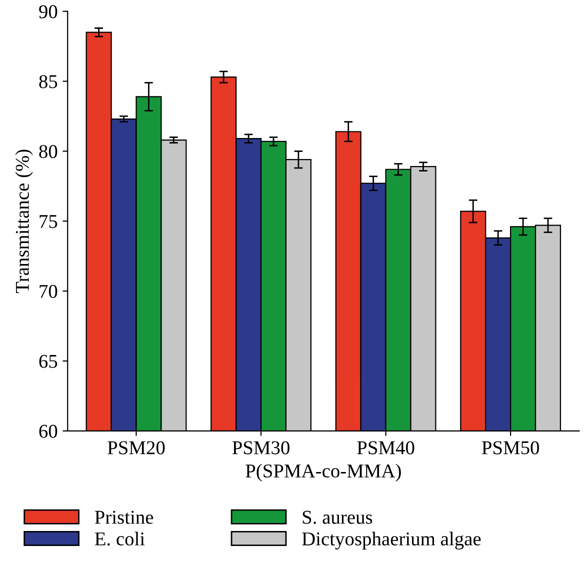 This screenshot has height=567, width=588. Describe the element at coordinates (48, 81) in the screenshot. I see `y-tick-label: 85` at that location.